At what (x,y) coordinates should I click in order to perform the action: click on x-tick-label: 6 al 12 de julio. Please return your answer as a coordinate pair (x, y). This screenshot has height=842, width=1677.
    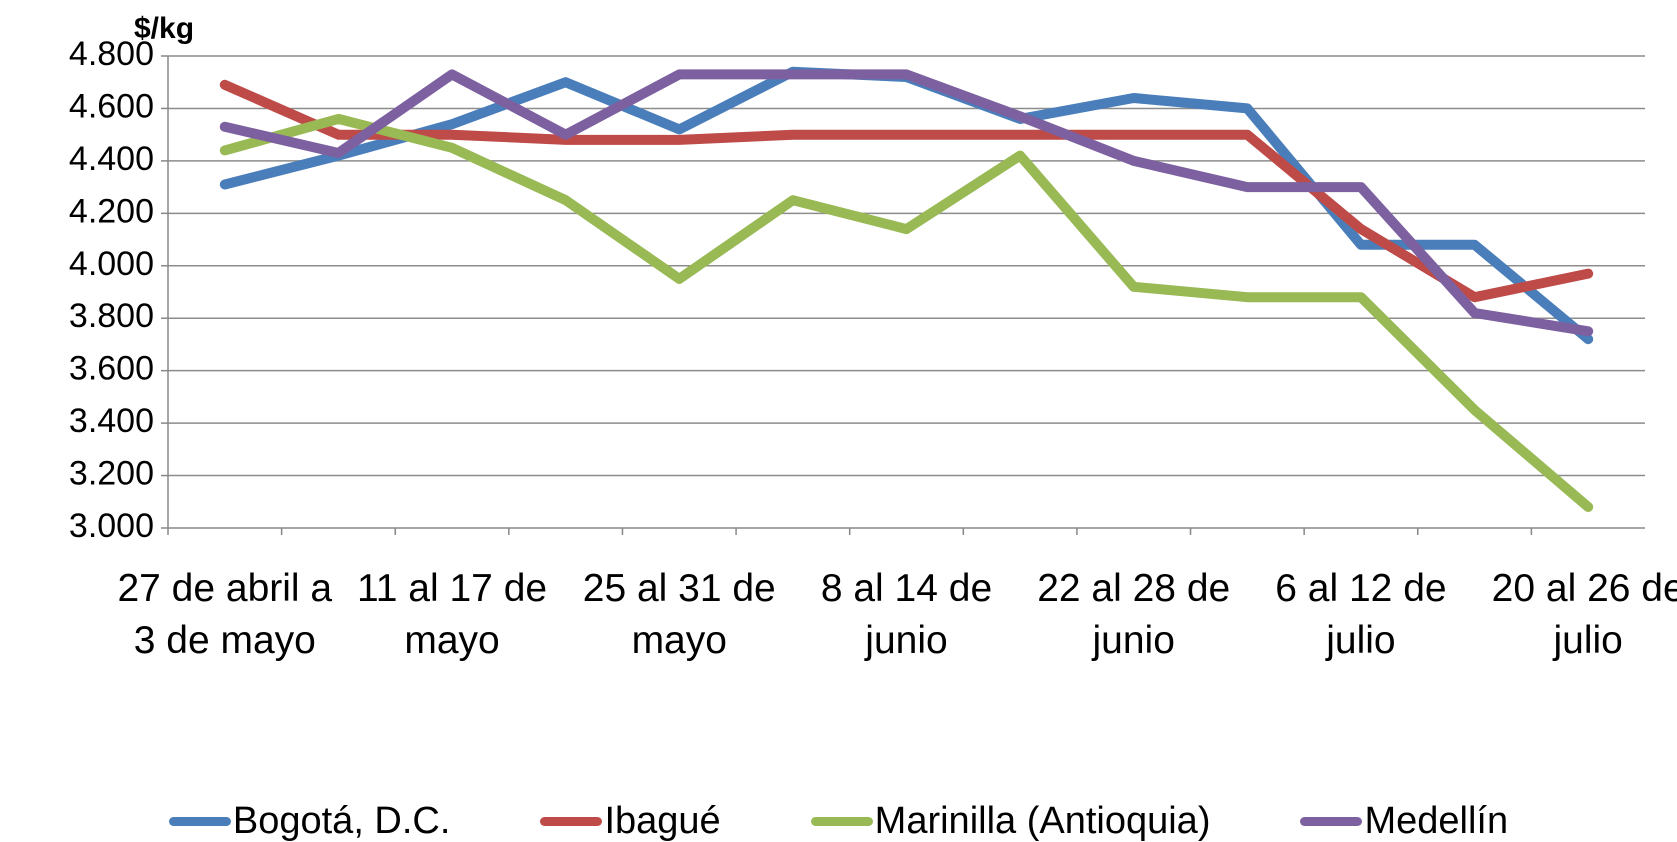
    Looking at the image, I should click on (1361, 614).